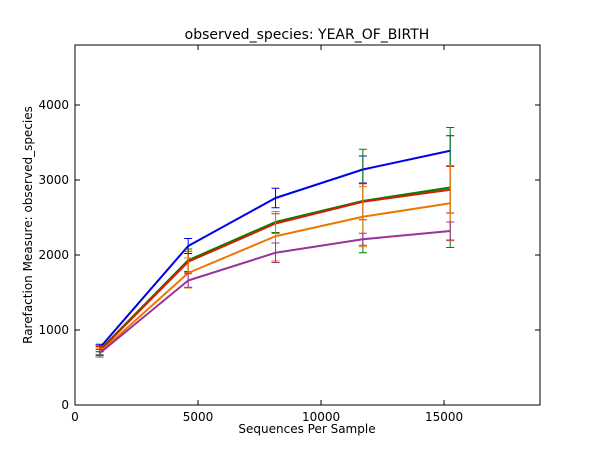 The width and height of the screenshot is (600, 450). What do you see at coordinates (306, 429) in the screenshot?
I see `x-axis-label: Sequences Per Sample` at bounding box center [306, 429].